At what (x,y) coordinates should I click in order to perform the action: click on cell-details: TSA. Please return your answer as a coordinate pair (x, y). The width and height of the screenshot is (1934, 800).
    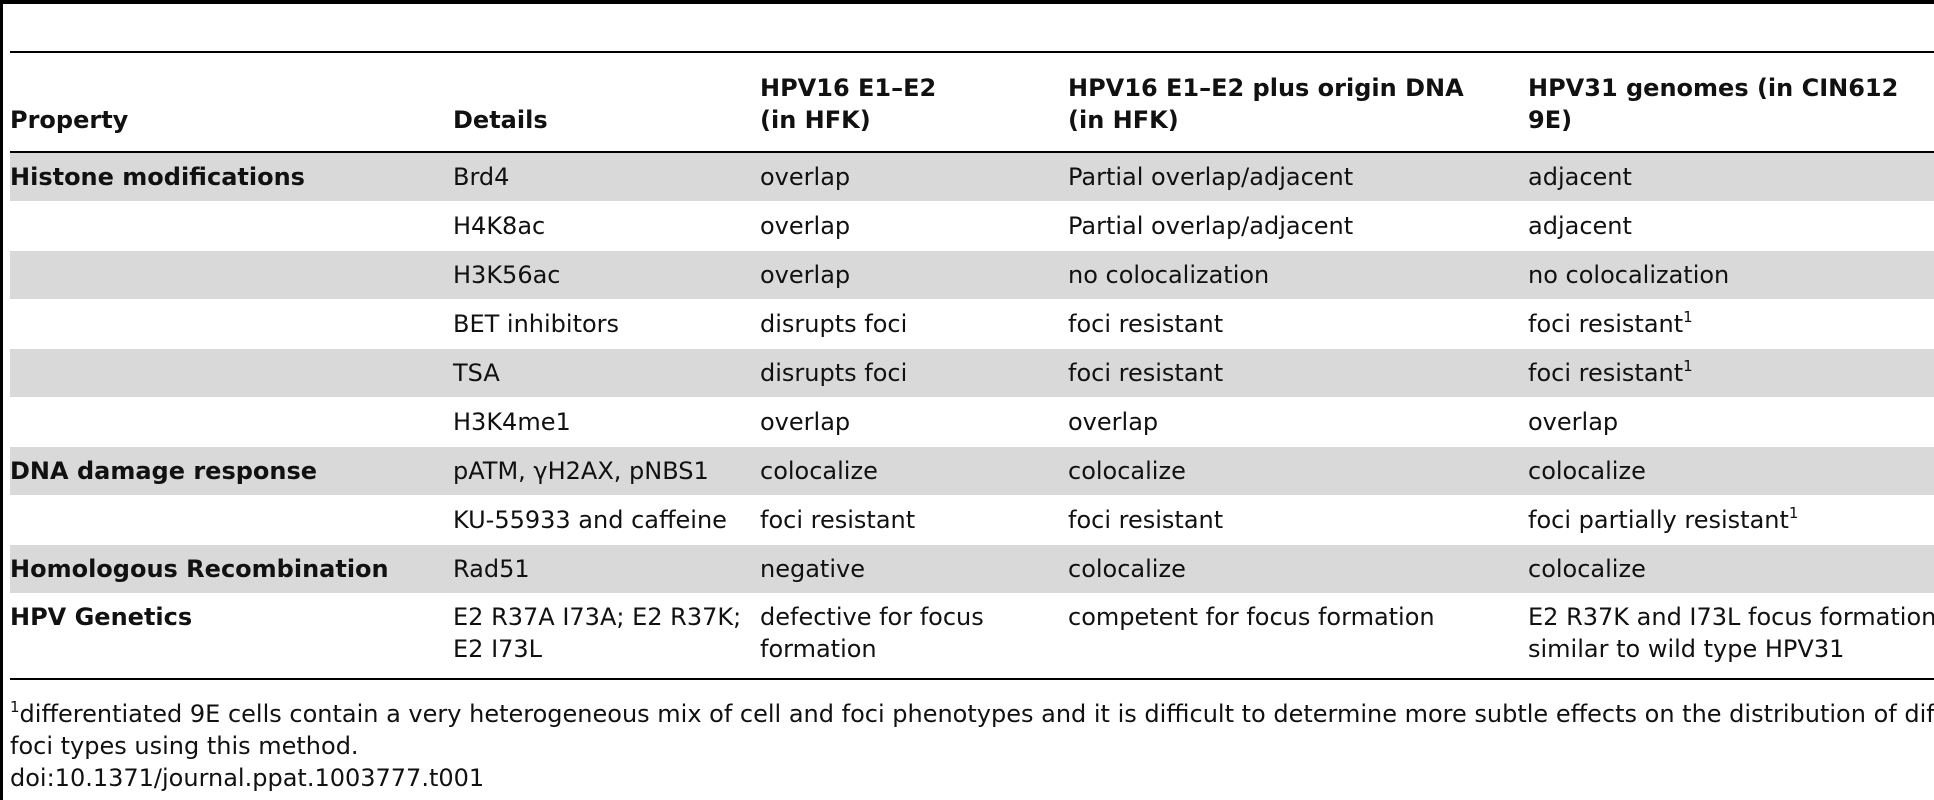
    Looking at the image, I should click on (476, 373).